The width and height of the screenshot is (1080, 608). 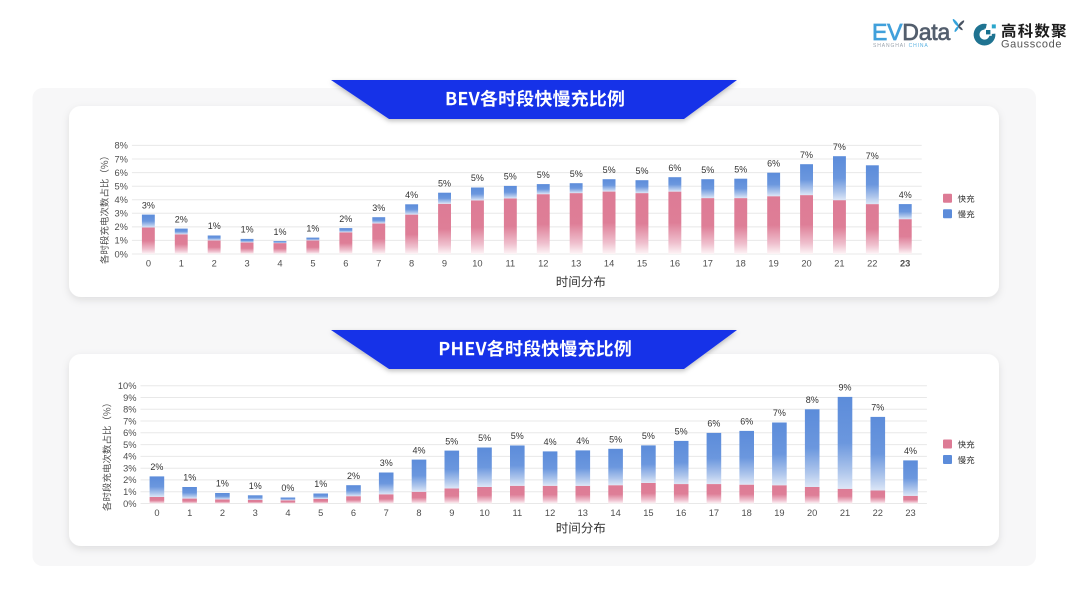 What do you see at coordinates (901, 46) in the screenshot?
I see `svg-text: SHANGHAI CHINA` at bounding box center [901, 46].